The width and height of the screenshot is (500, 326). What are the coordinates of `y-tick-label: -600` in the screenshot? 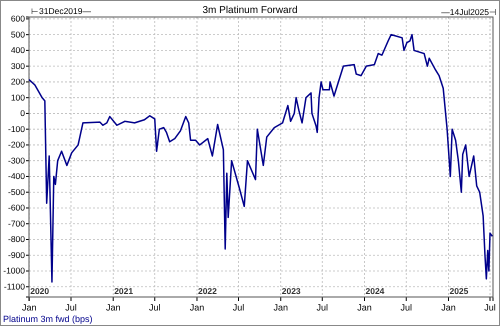 It's located at (17, 207).